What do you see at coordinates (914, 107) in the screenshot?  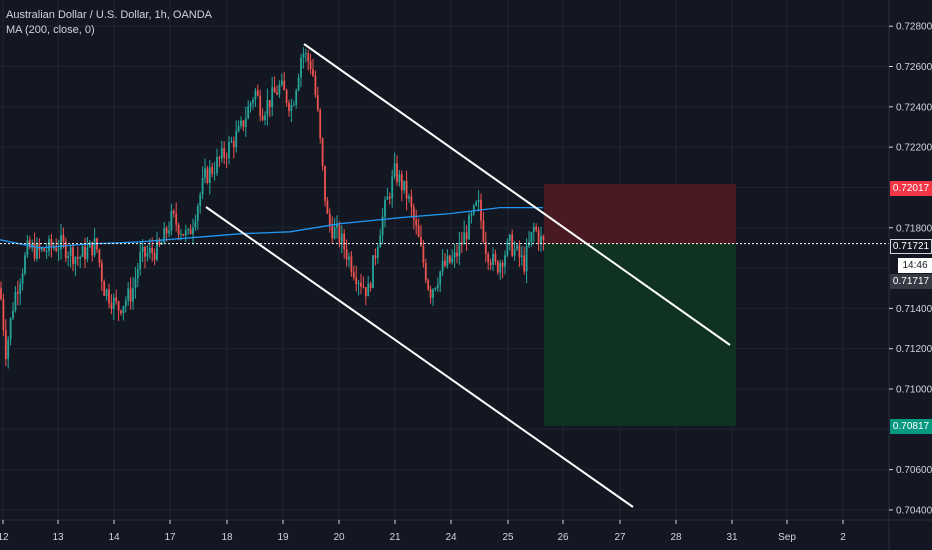 I see `price-axis-label: 0.72400` at bounding box center [914, 107].